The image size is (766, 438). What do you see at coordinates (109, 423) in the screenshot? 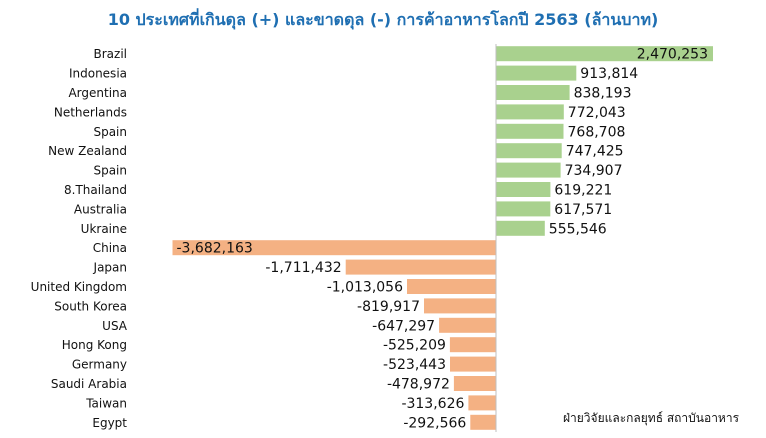
I see `category-label: Egypt` at bounding box center [109, 423].